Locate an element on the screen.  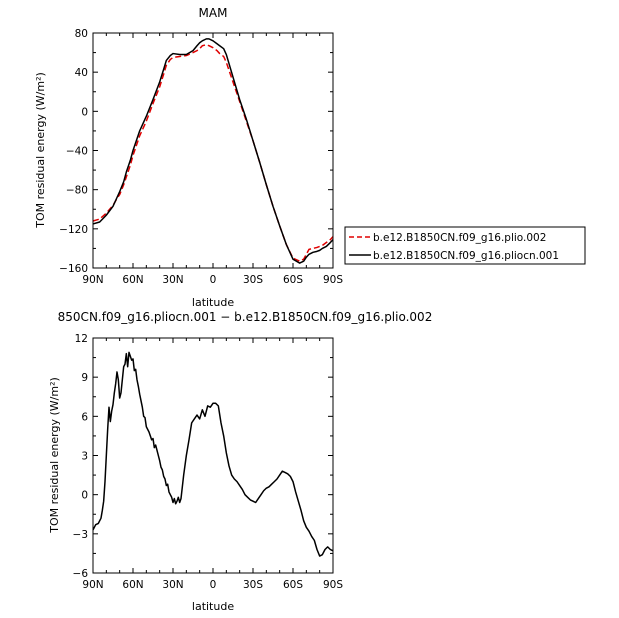
y-tick-label: −80 is located at coordinates (77, 191).